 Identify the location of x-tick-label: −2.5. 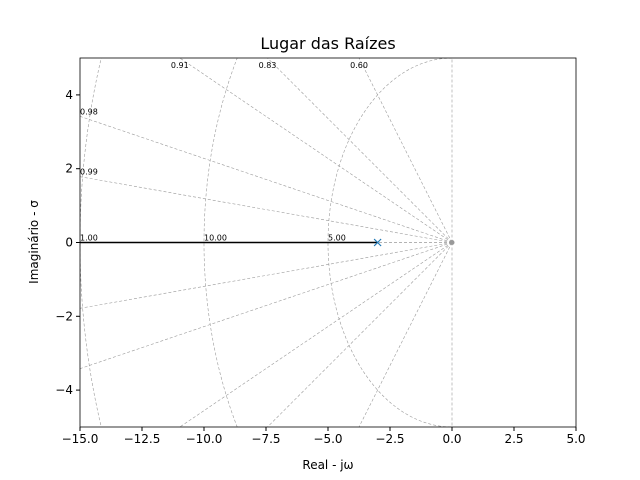
(389, 439).